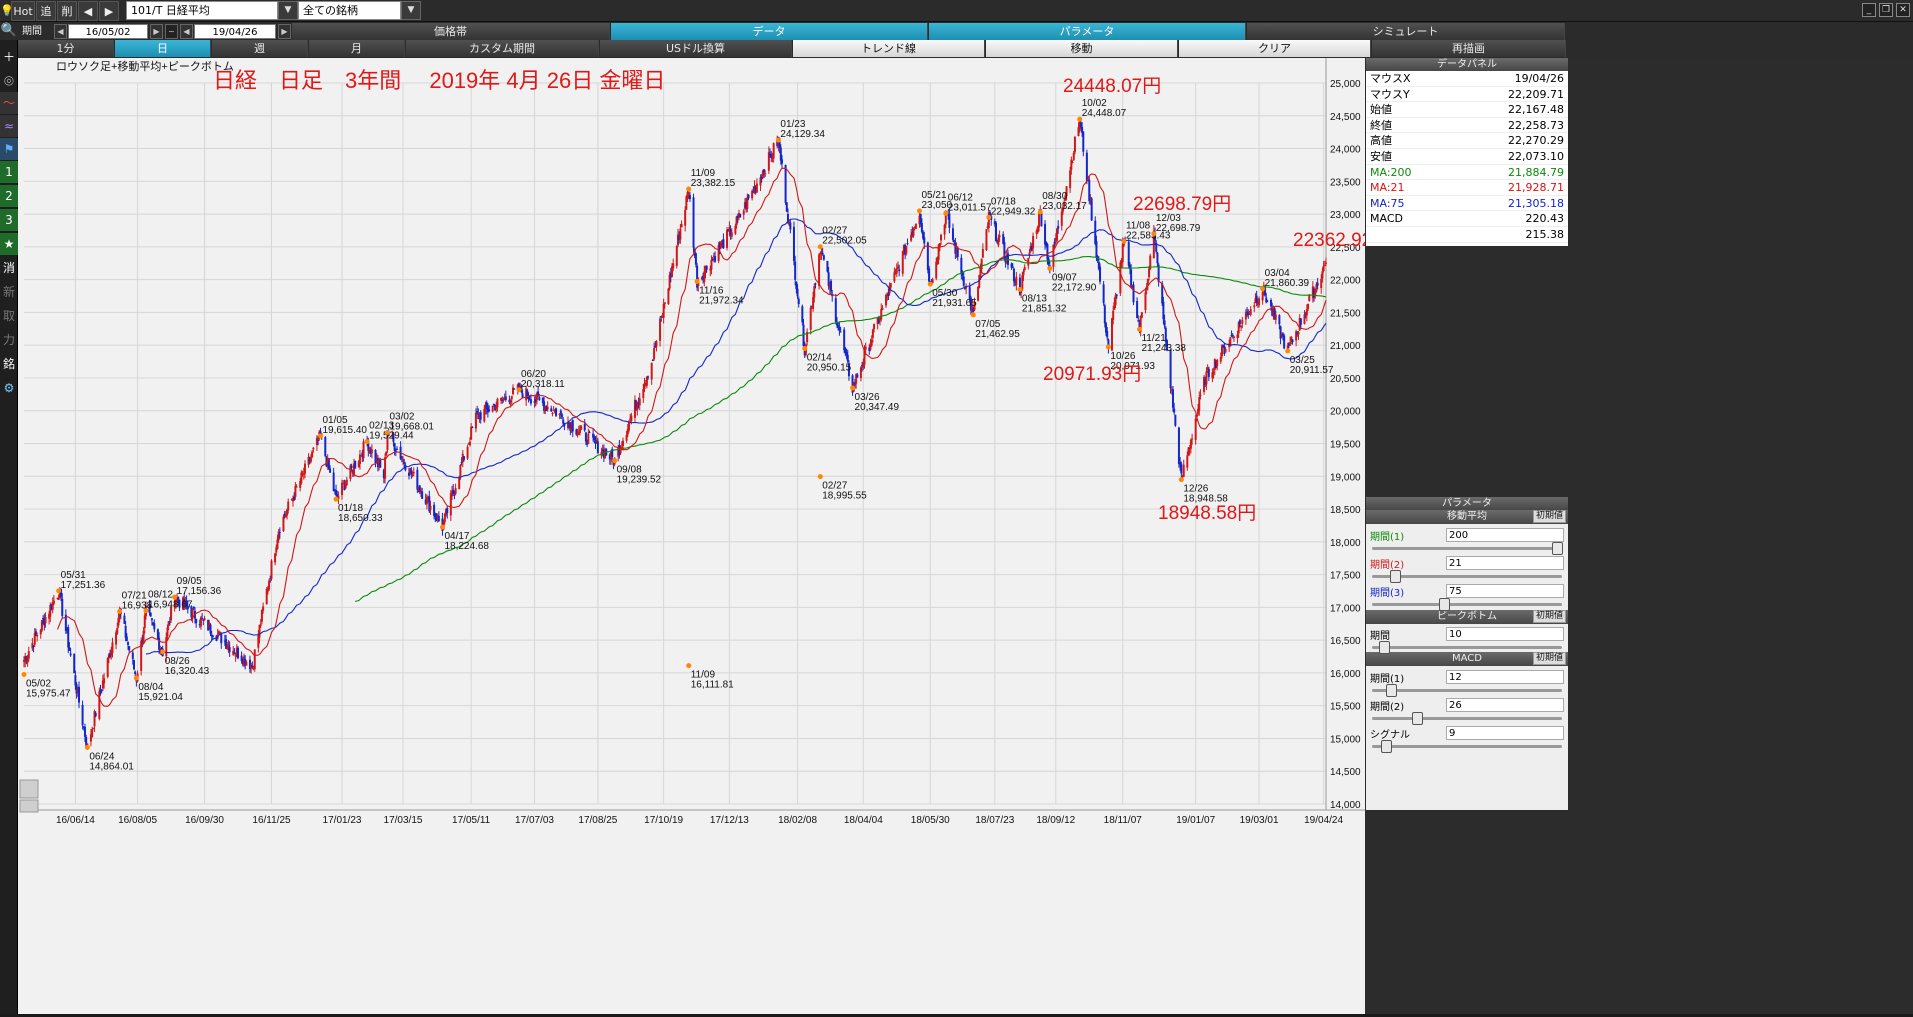 The image size is (1913, 1017). I want to click on search-icon: 🔍, so click(9, 30).